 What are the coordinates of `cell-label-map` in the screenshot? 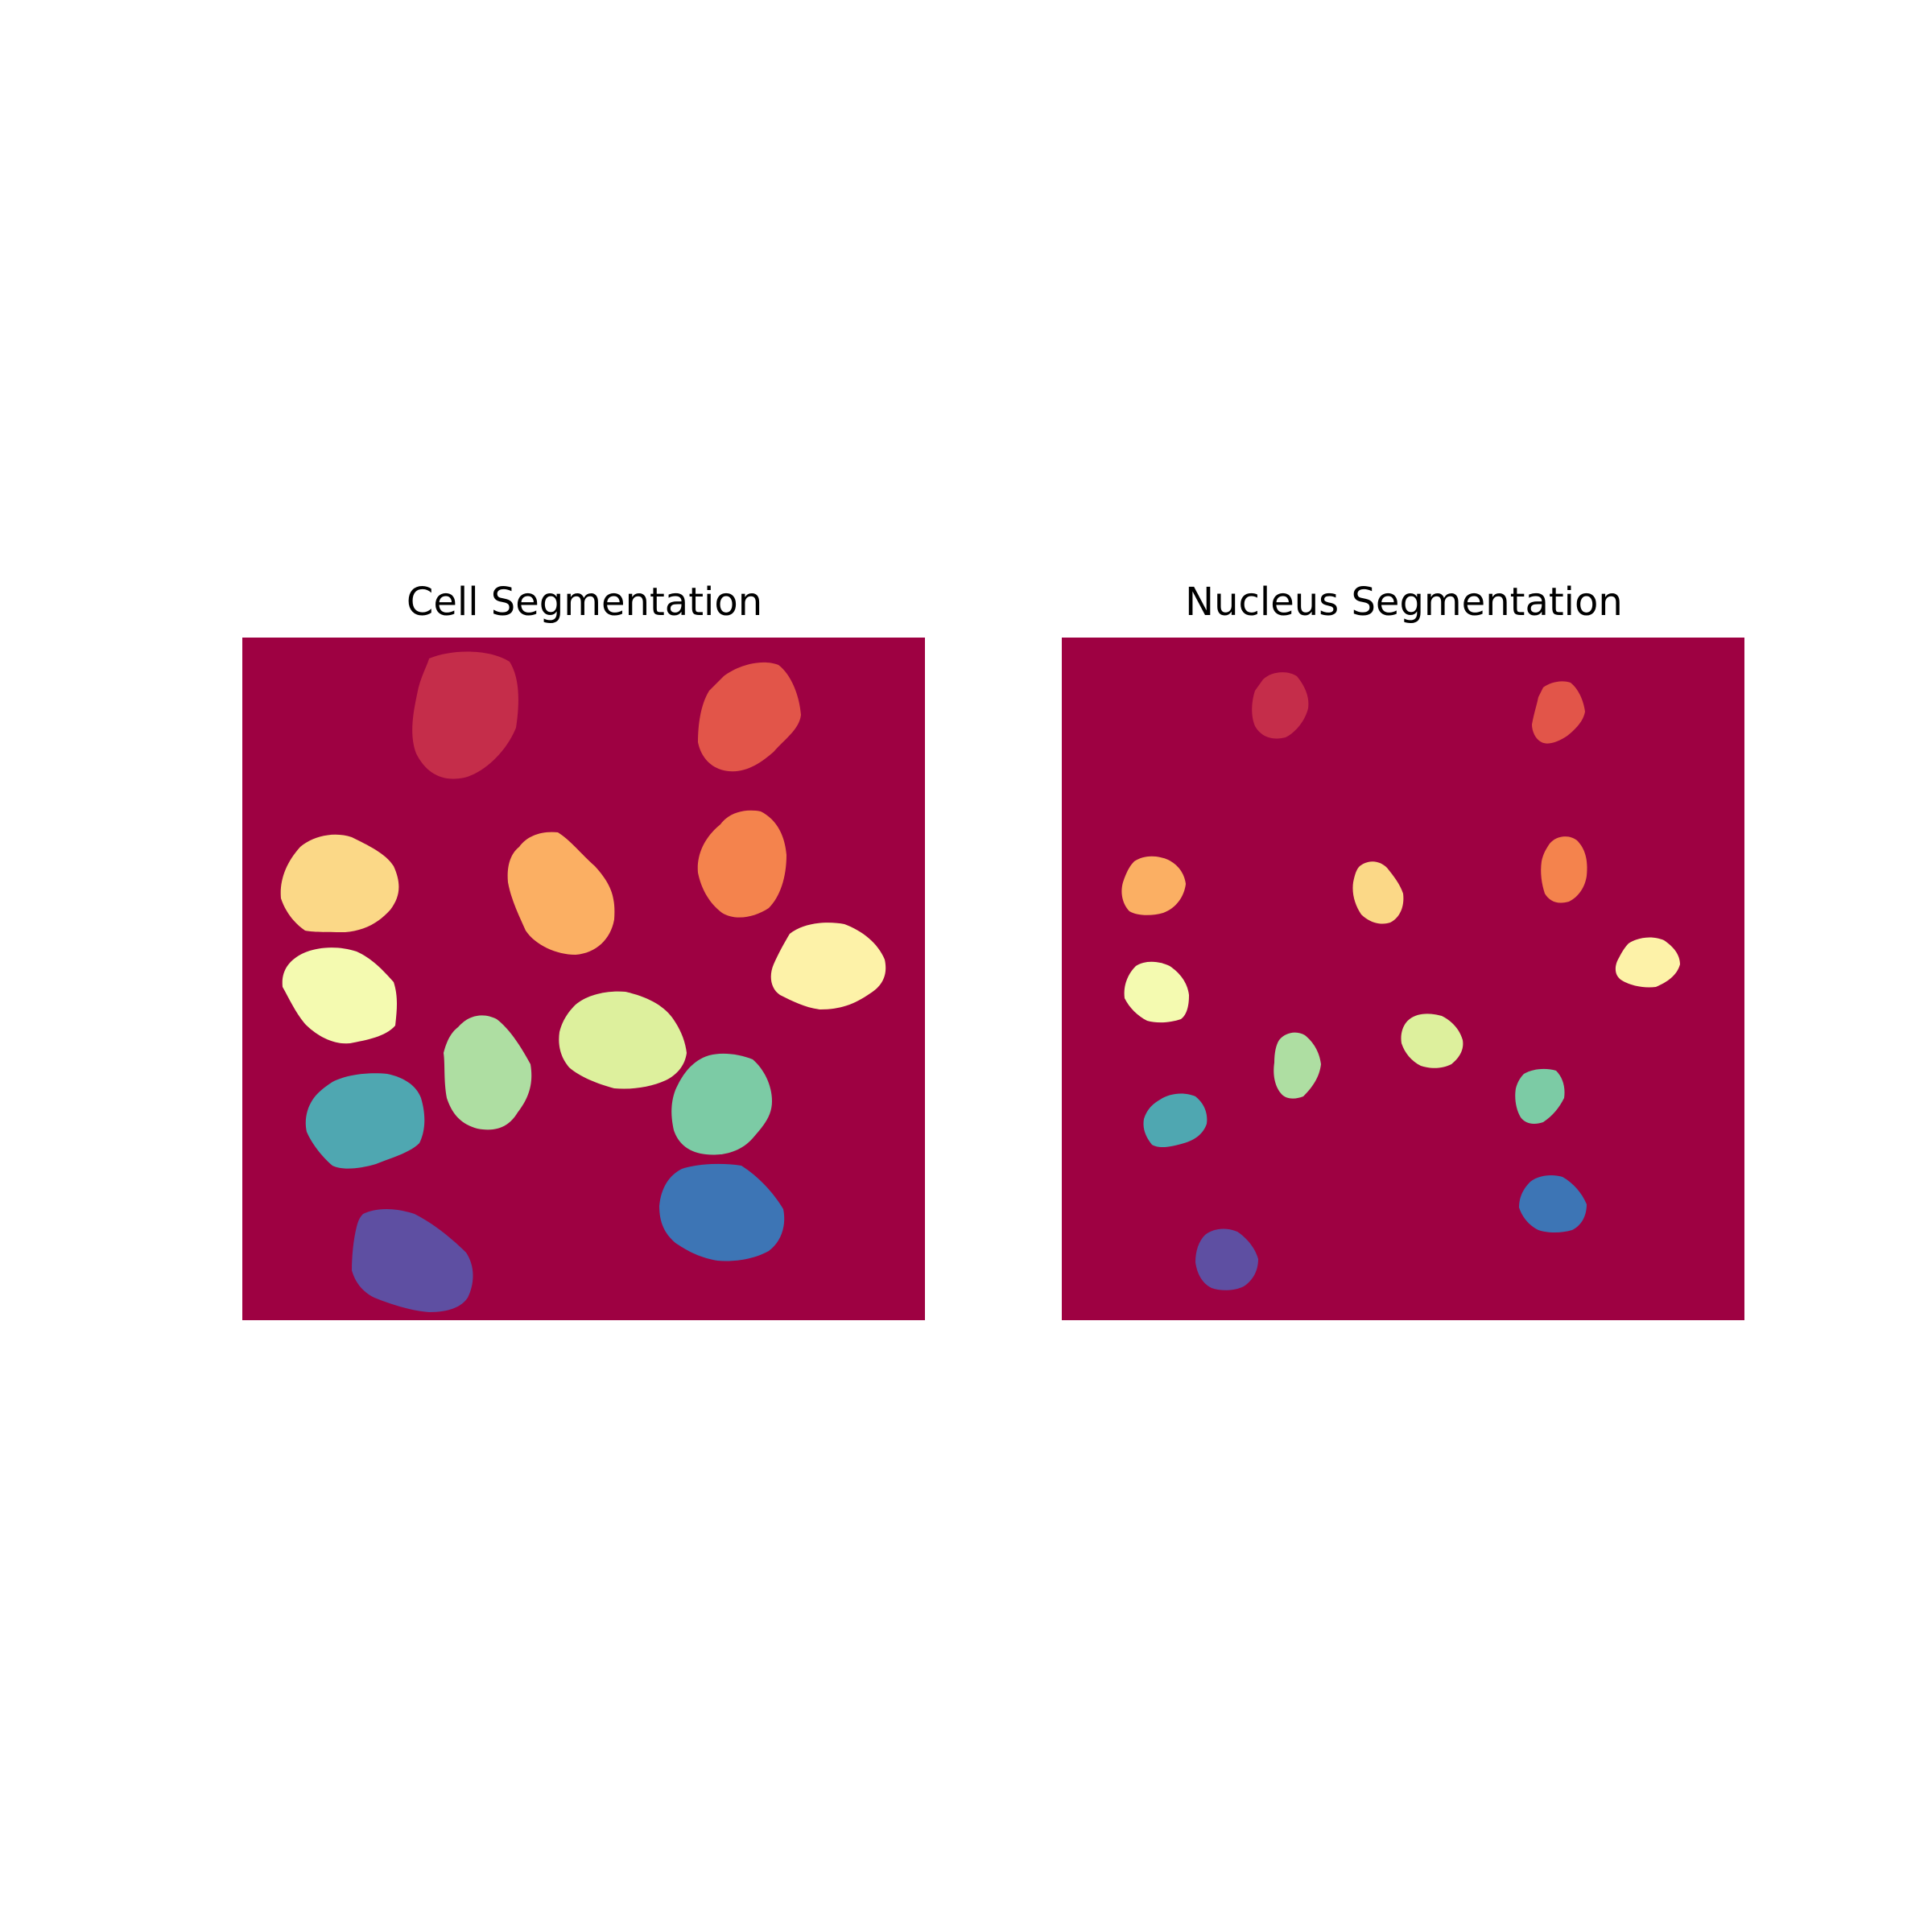 It's located at (583, 979).